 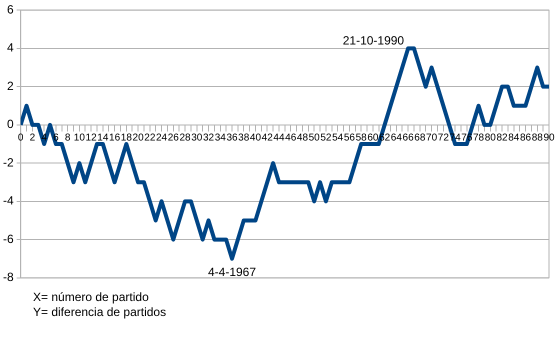 I want to click on y-tick-label: -4, so click(x=8, y=201).